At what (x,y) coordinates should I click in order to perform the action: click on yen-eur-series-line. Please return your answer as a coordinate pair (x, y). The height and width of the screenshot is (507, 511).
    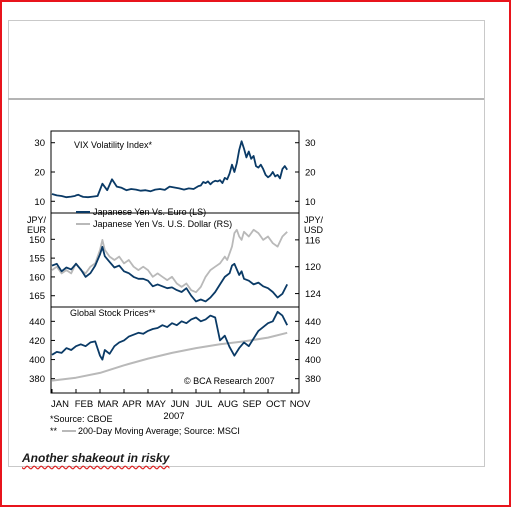
    Looking at the image, I should click on (170, 274).